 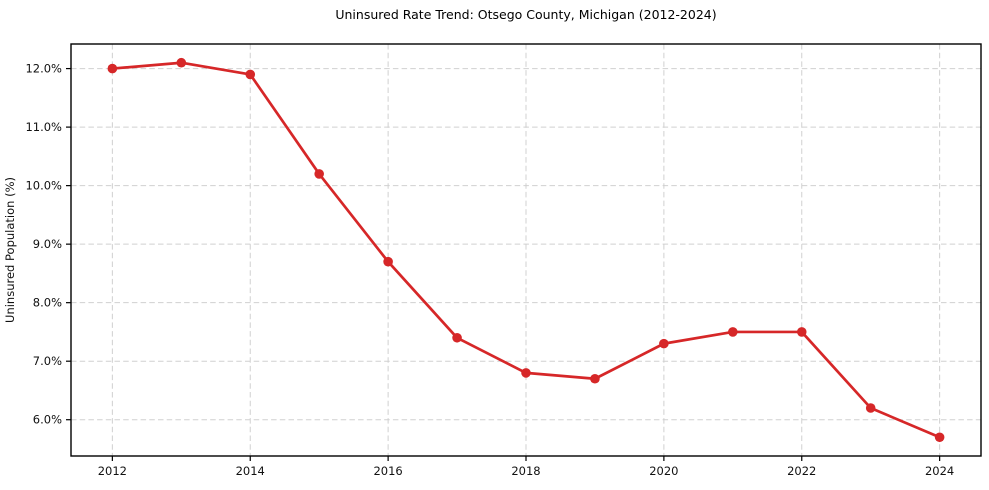 I want to click on y-tick-label: 10.0%, so click(x=43, y=186).